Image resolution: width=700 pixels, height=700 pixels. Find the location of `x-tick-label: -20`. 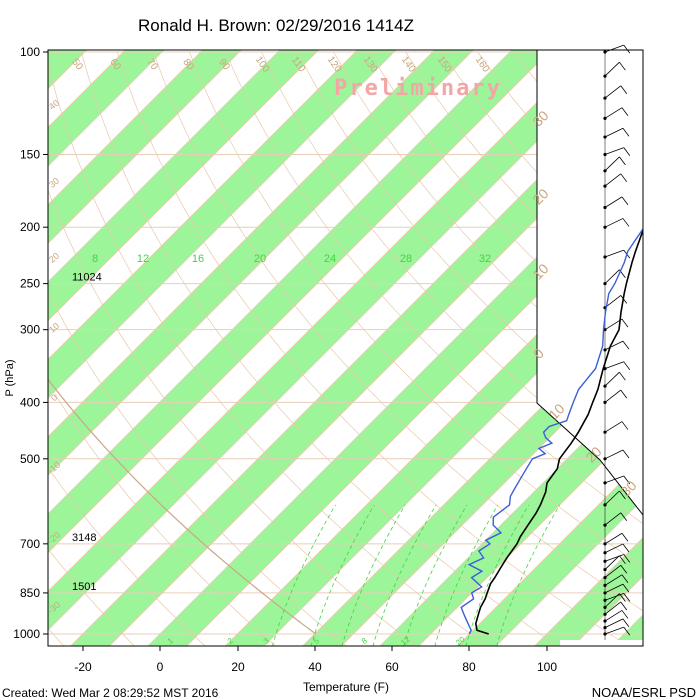

x-tick-label: -20 is located at coordinates (83, 667).